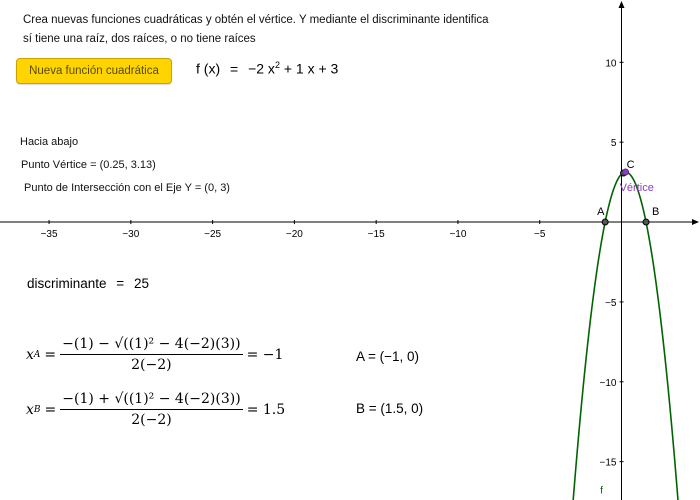 The image size is (700, 500). Describe the element at coordinates (608, 383) in the screenshot. I see `y-tick-label: −10` at that location.